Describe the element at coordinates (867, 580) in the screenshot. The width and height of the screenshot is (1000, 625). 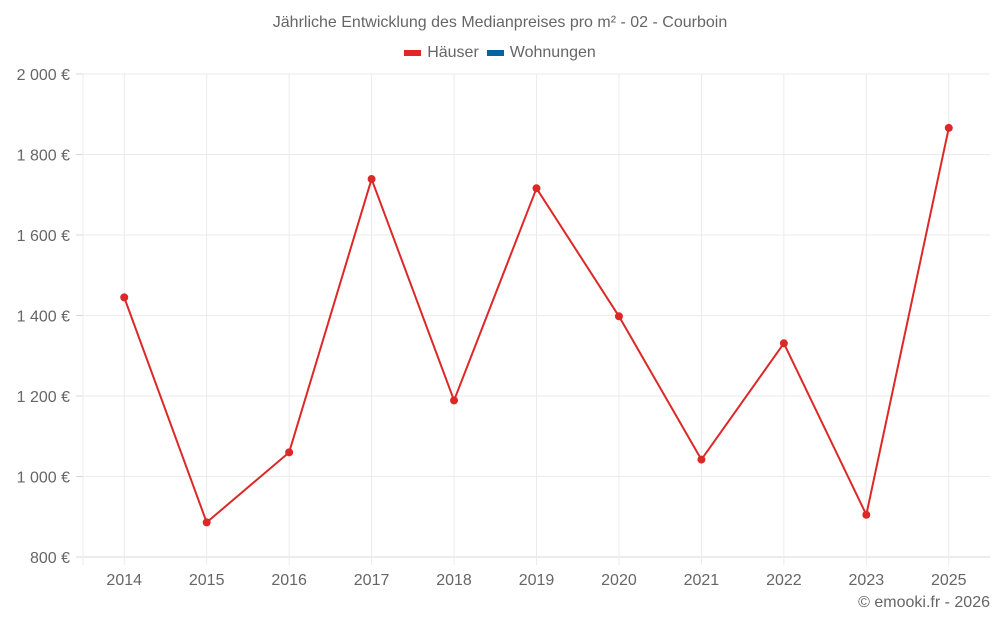
I see `x-axis-label: 2023` at that location.